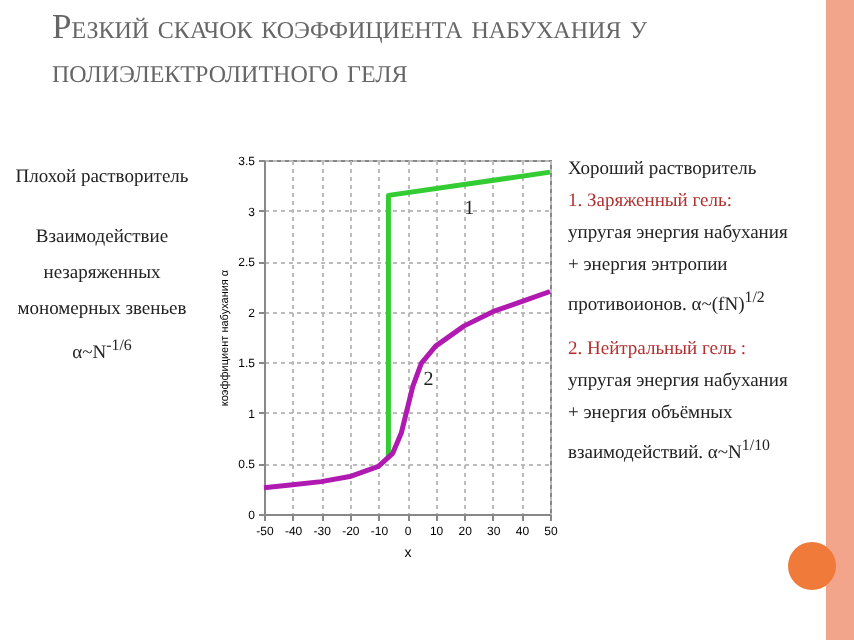 Image resolution: width=854 pixels, height=640 pixels. I want to click on text: α~N$^{-1/6}$, so click(102, 350).